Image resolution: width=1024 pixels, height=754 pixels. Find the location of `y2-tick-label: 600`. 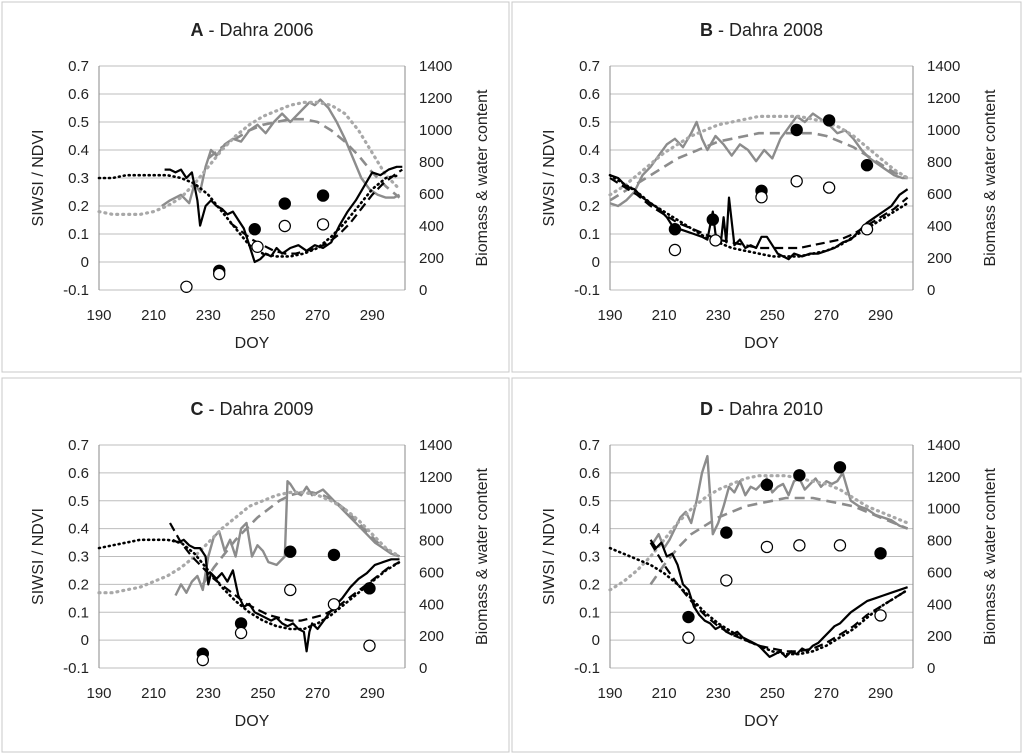

y2-tick-label: 600 is located at coordinates (939, 194).